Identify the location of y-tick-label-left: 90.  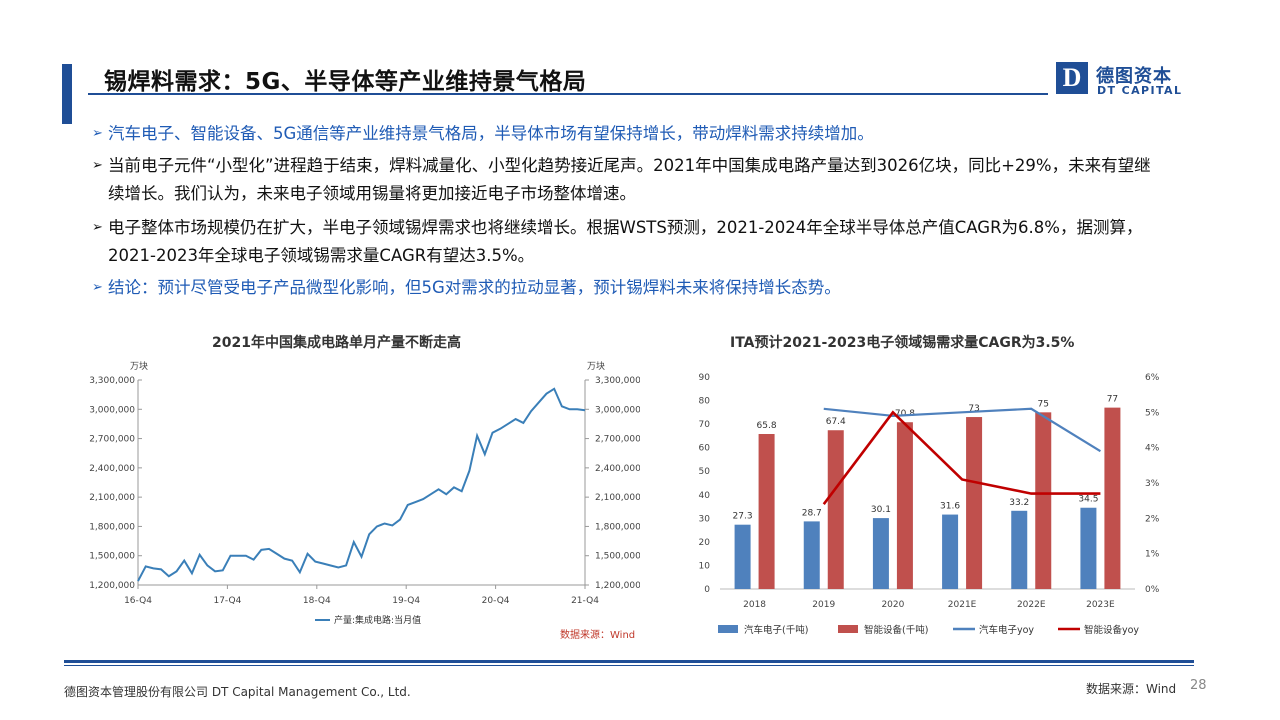
(705, 378).